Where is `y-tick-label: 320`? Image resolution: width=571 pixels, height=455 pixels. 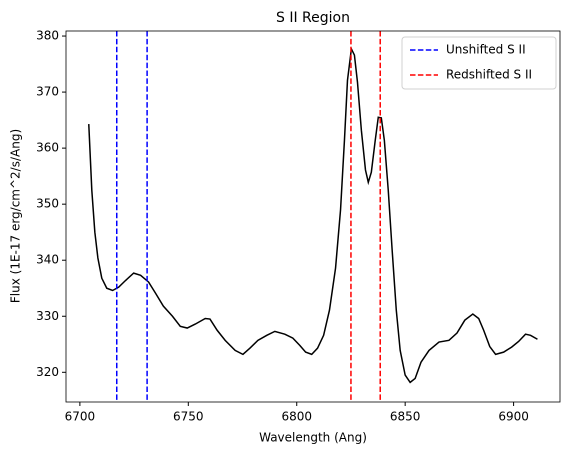
y-tick-label: 320 is located at coordinates (47, 372).